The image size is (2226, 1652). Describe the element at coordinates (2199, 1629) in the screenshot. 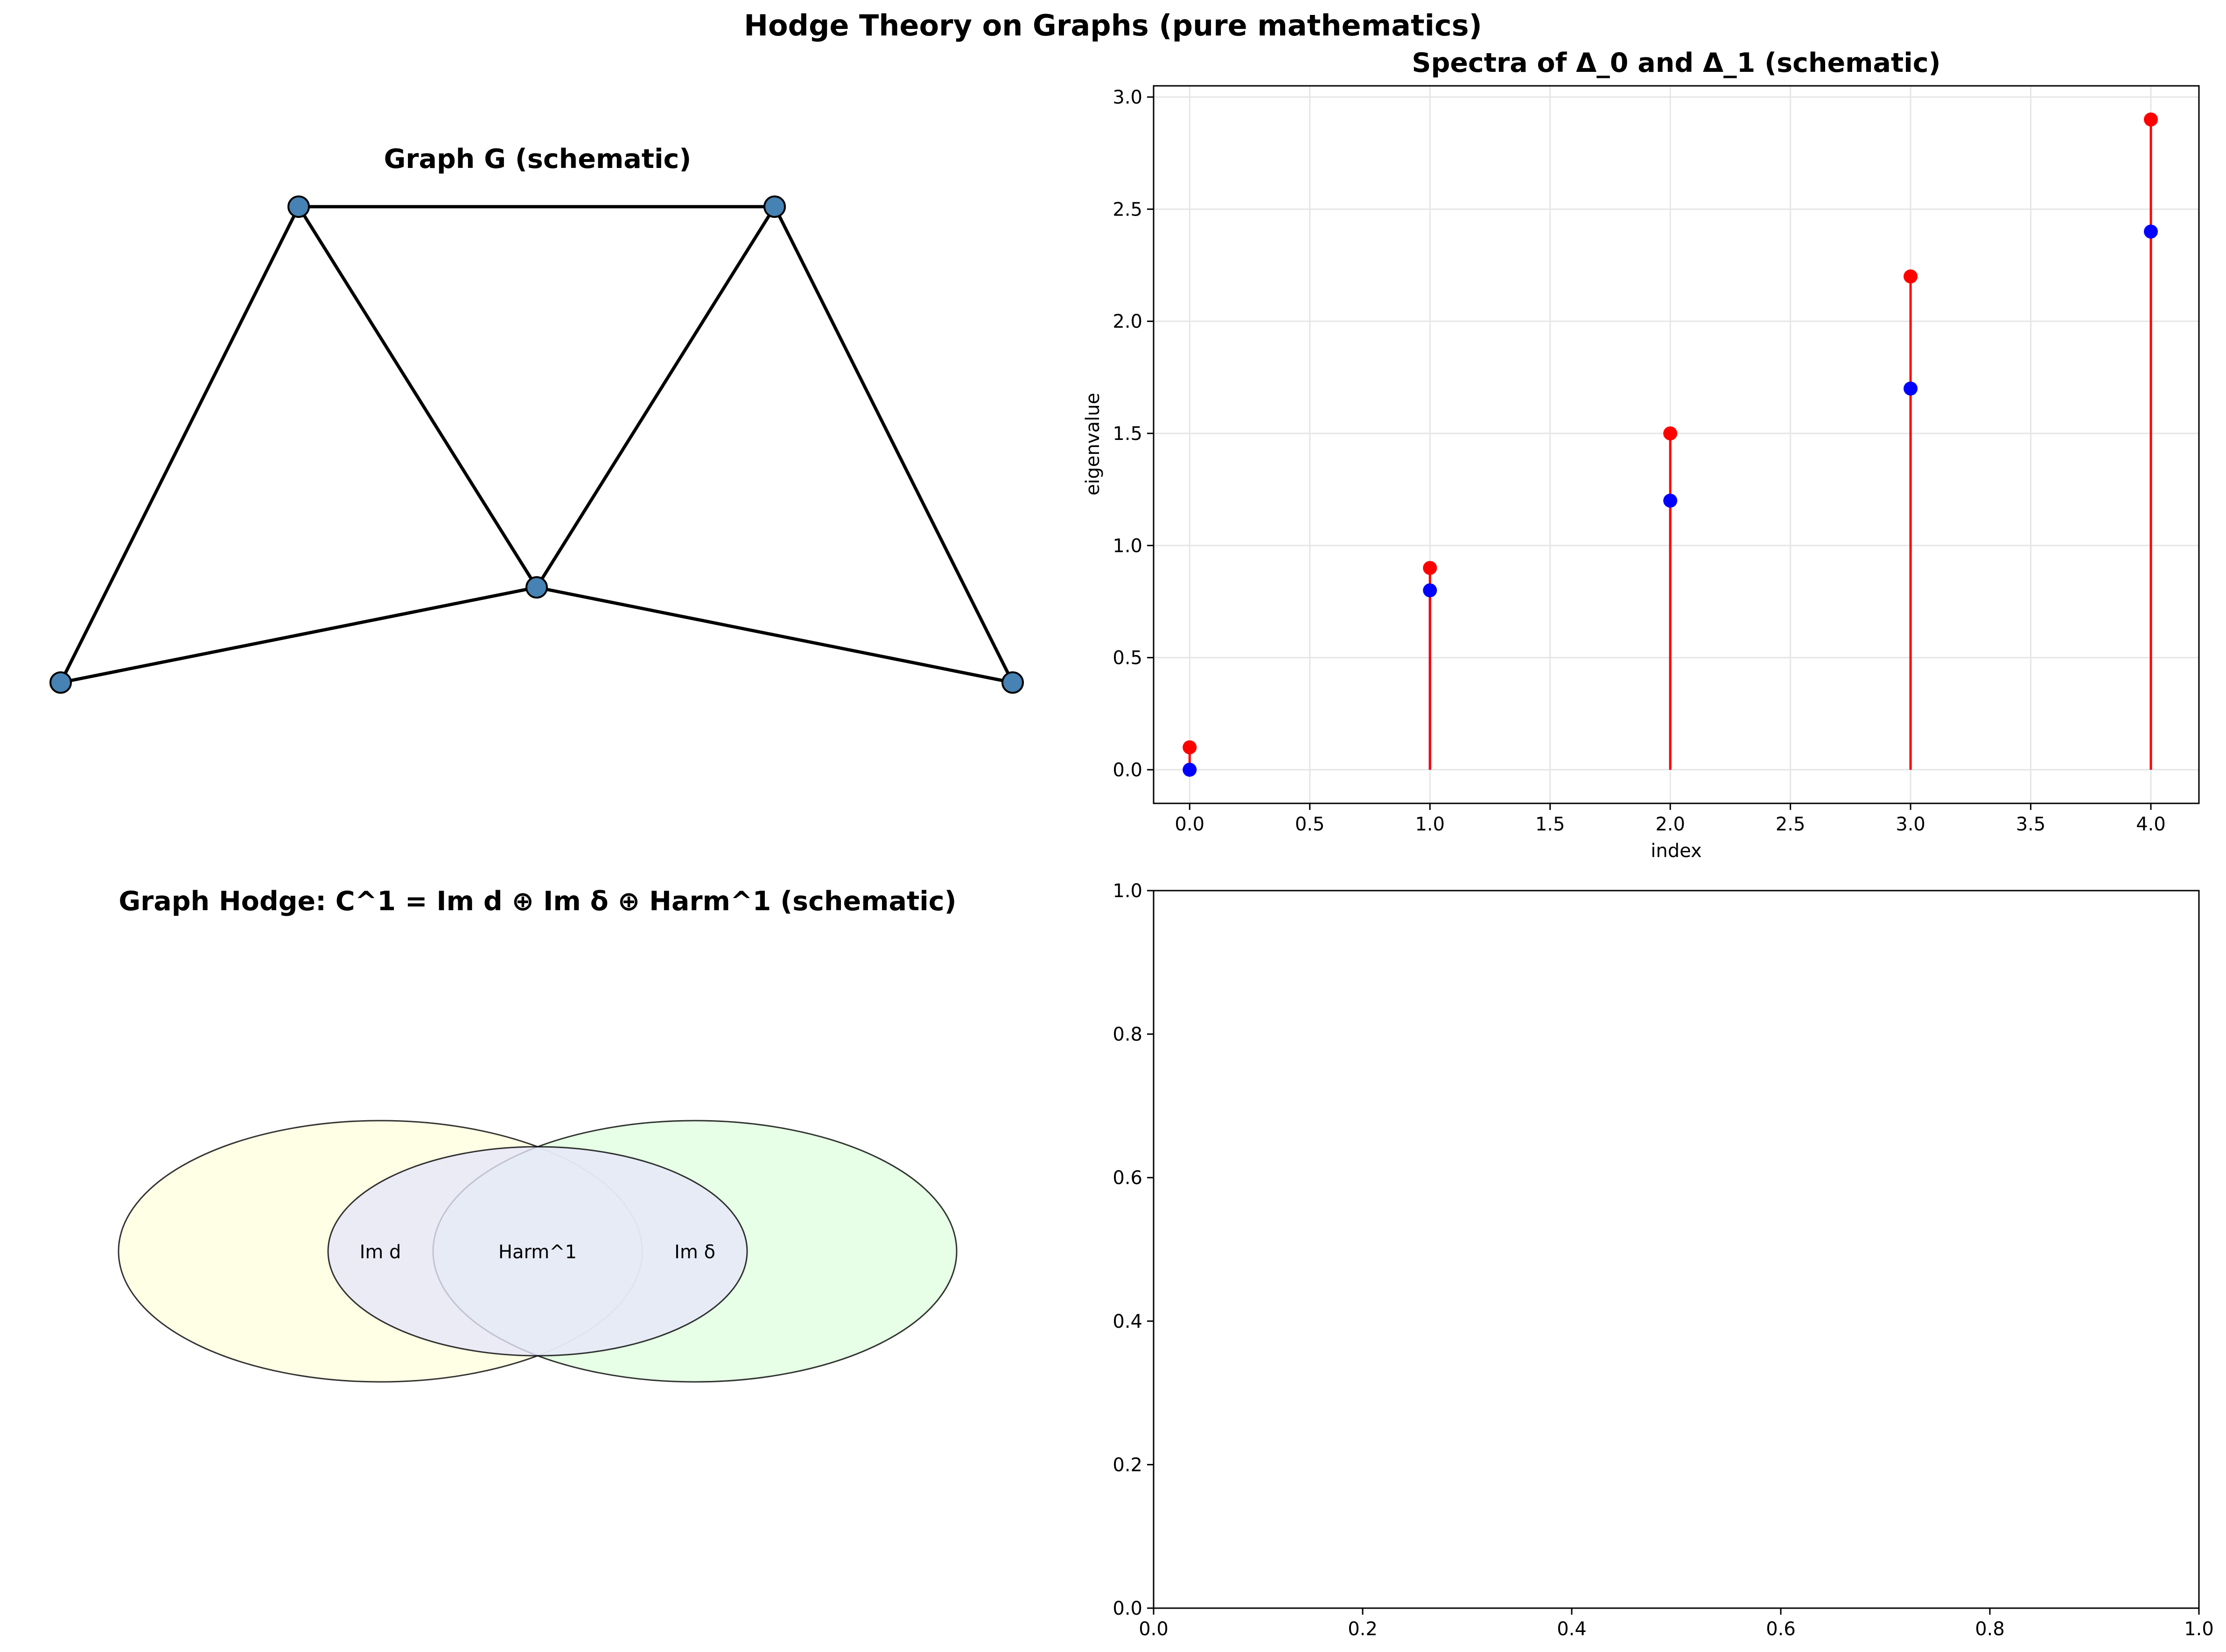

I see `empty-xtick-label: 1.0` at that location.